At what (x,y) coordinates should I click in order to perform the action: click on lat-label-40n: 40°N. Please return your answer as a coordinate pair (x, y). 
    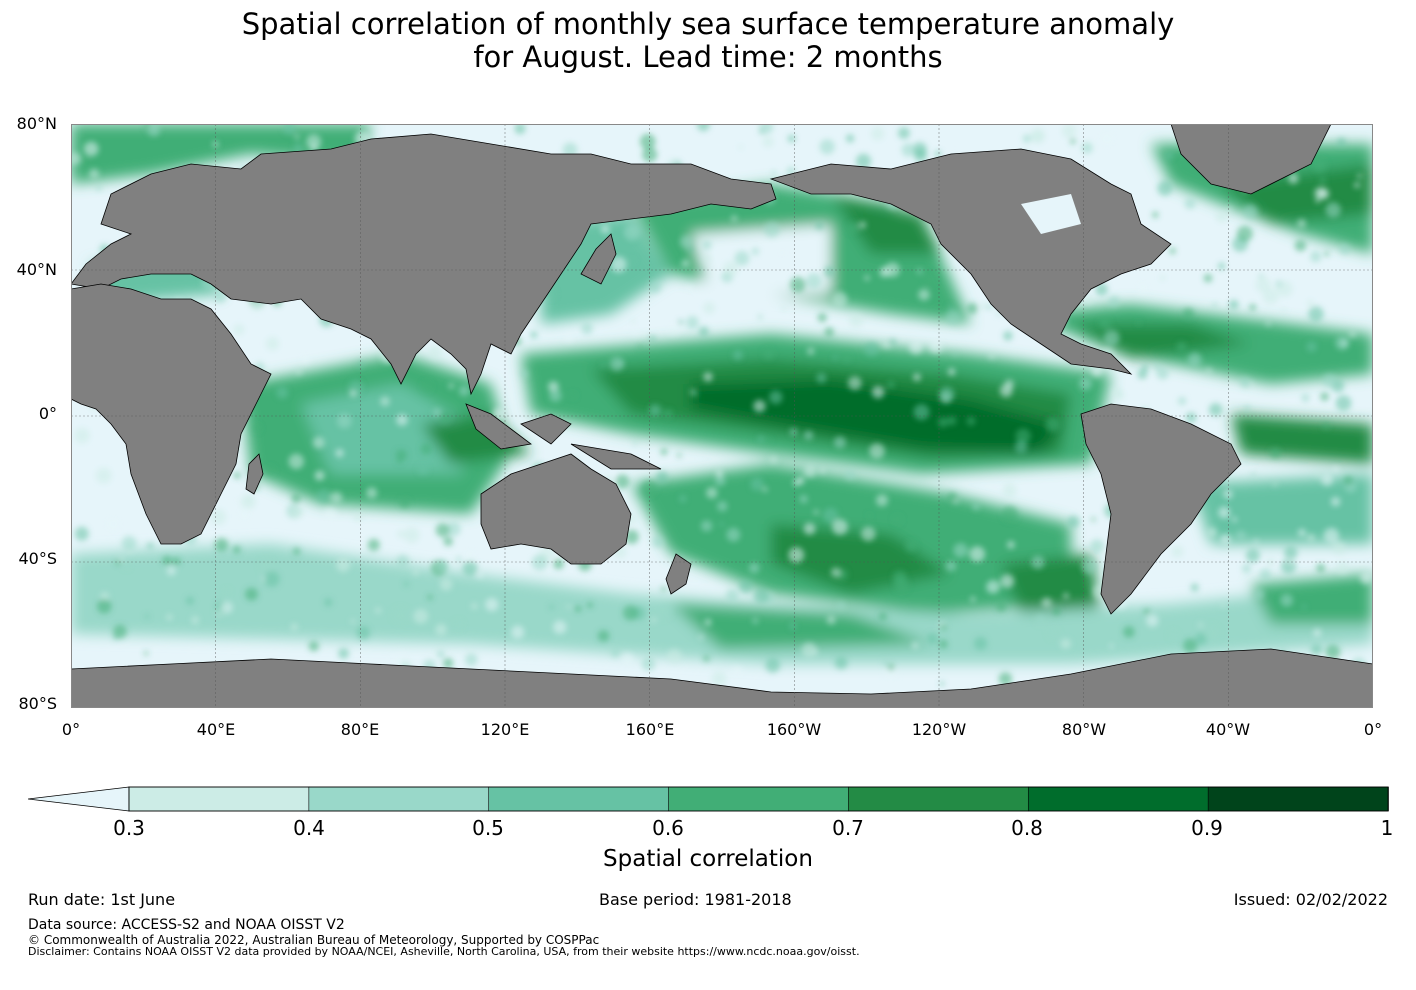
    Looking at the image, I should click on (36, 269).